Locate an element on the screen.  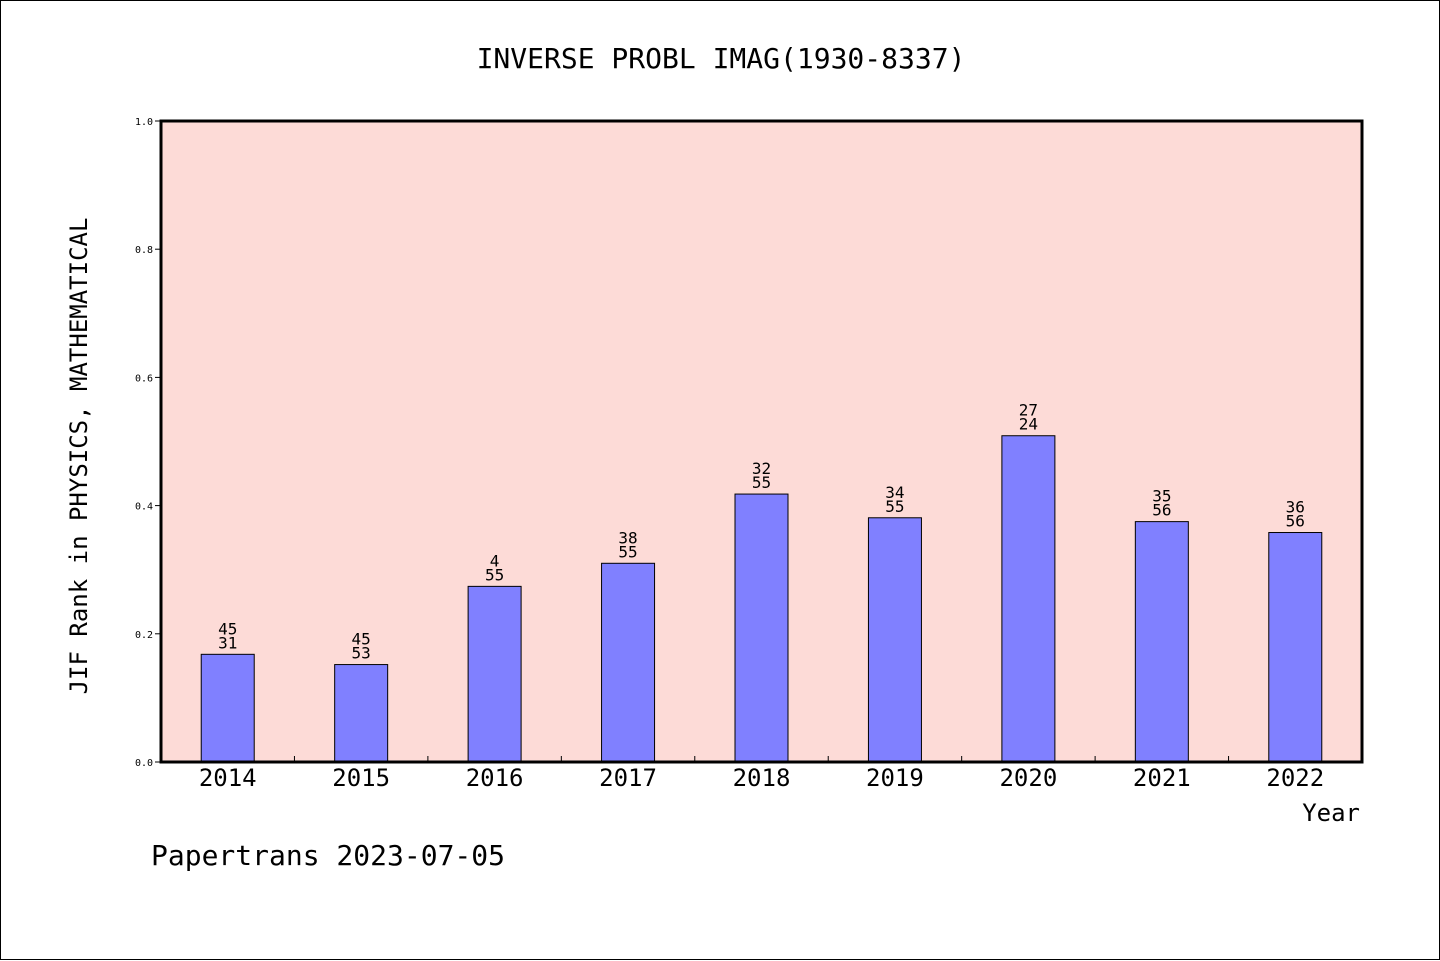
bar-label-bottom: 31 is located at coordinates (227, 642).